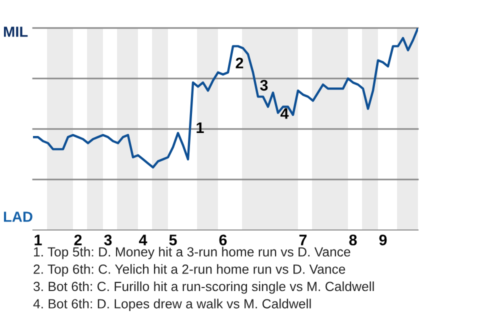 This screenshot has height=320, width=480. Describe the element at coordinates (143, 240) in the screenshot. I see `x-tick-label: 4` at that location.